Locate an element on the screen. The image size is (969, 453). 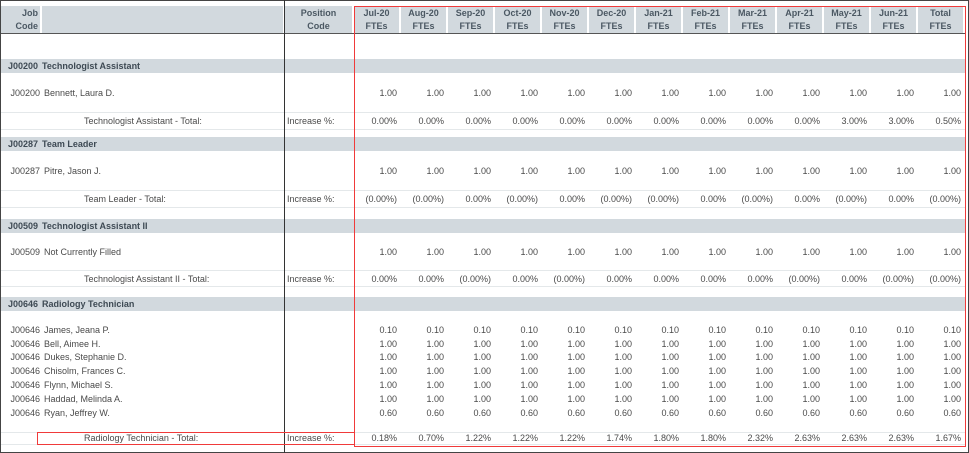
employee-name: Dukes, Stephanie D. is located at coordinates (85, 357).